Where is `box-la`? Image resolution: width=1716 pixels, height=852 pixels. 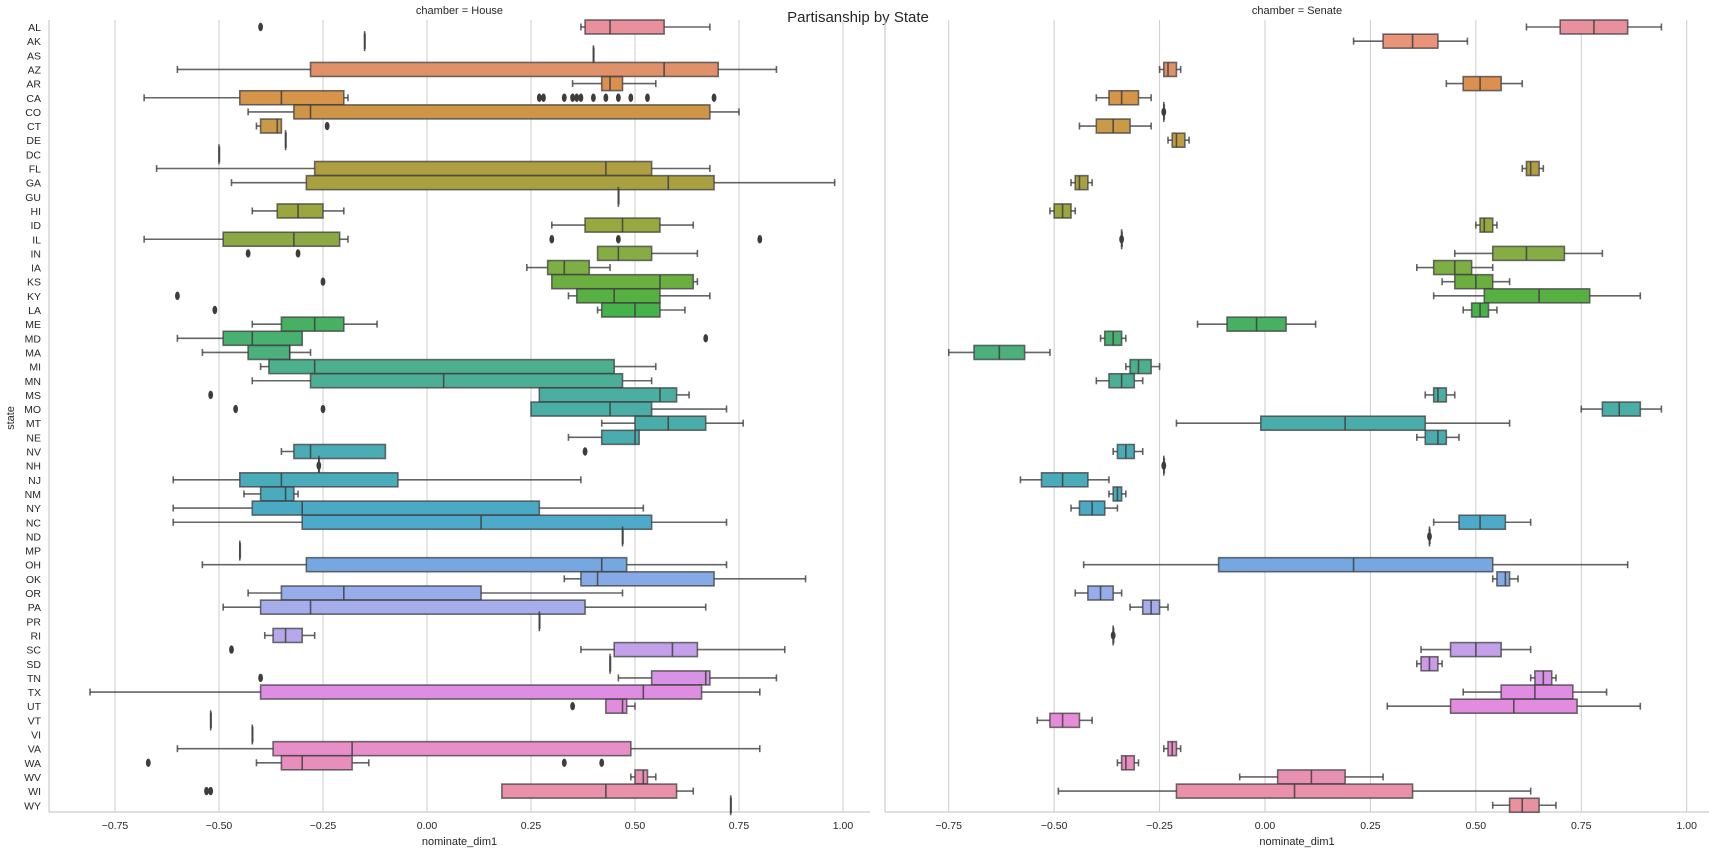
box-la is located at coordinates (1480, 310).